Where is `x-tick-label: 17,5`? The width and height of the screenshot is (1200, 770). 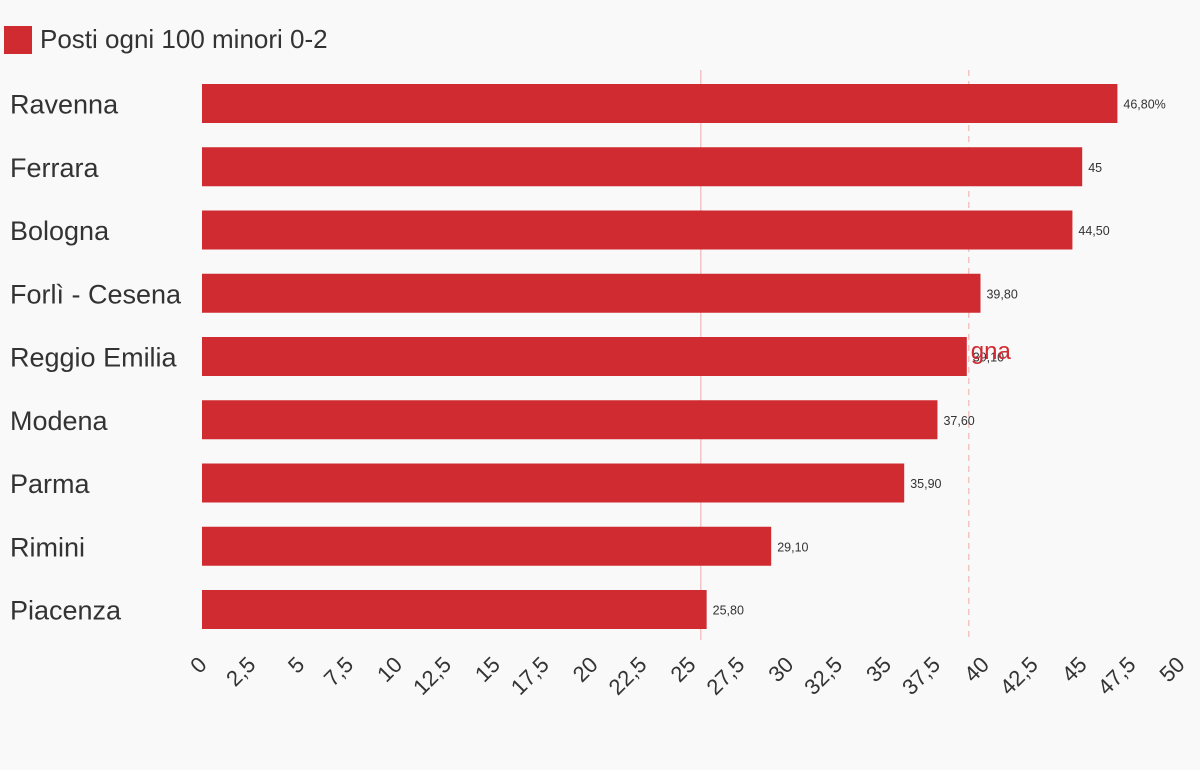
x-tick-label: 17,5 is located at coordinates (530, 676).